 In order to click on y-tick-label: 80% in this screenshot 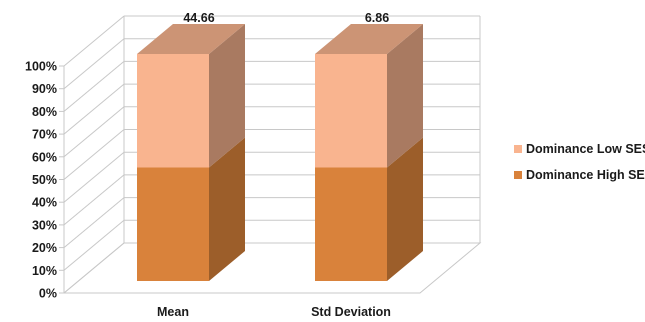, I will do `click(44, 112)`.